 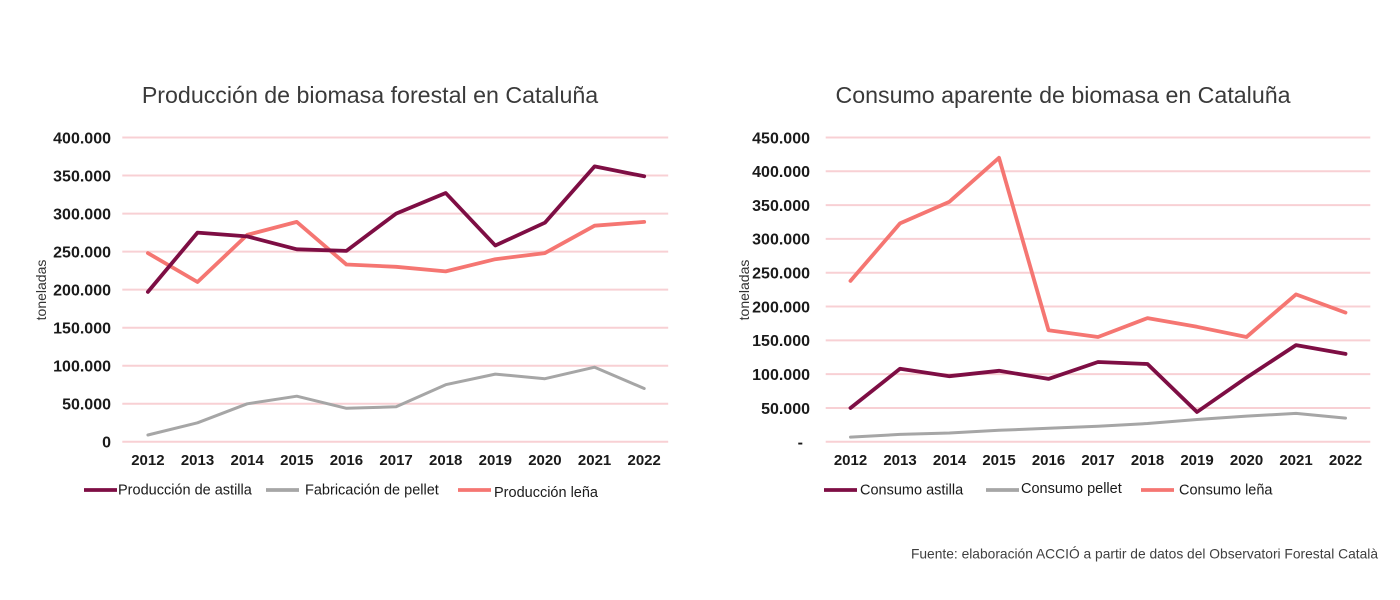 I want to click on svg-text: 0, so click(x=106, y=443).